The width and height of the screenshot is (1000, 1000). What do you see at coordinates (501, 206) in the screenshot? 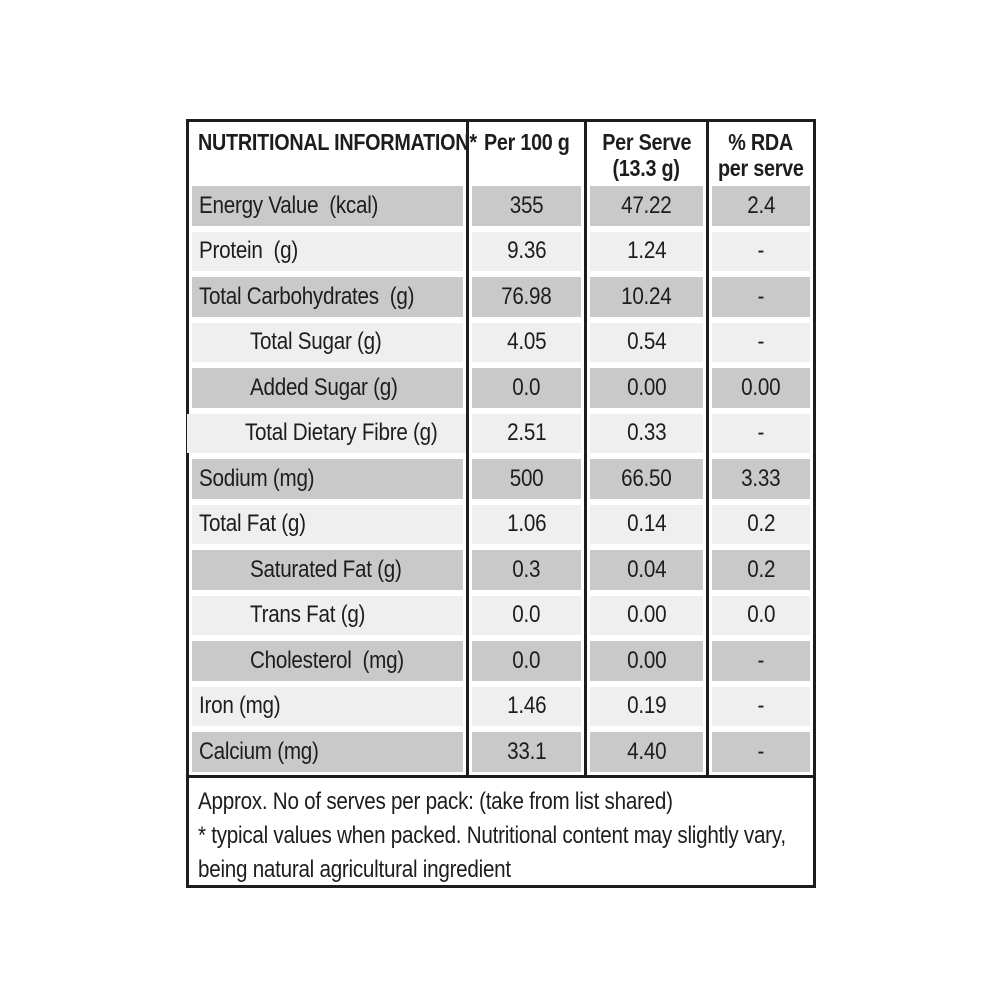
I see `table-row-energy-value: Energy Value (kcal) 355 47.22 2.4` at bounding box center [501, 206].